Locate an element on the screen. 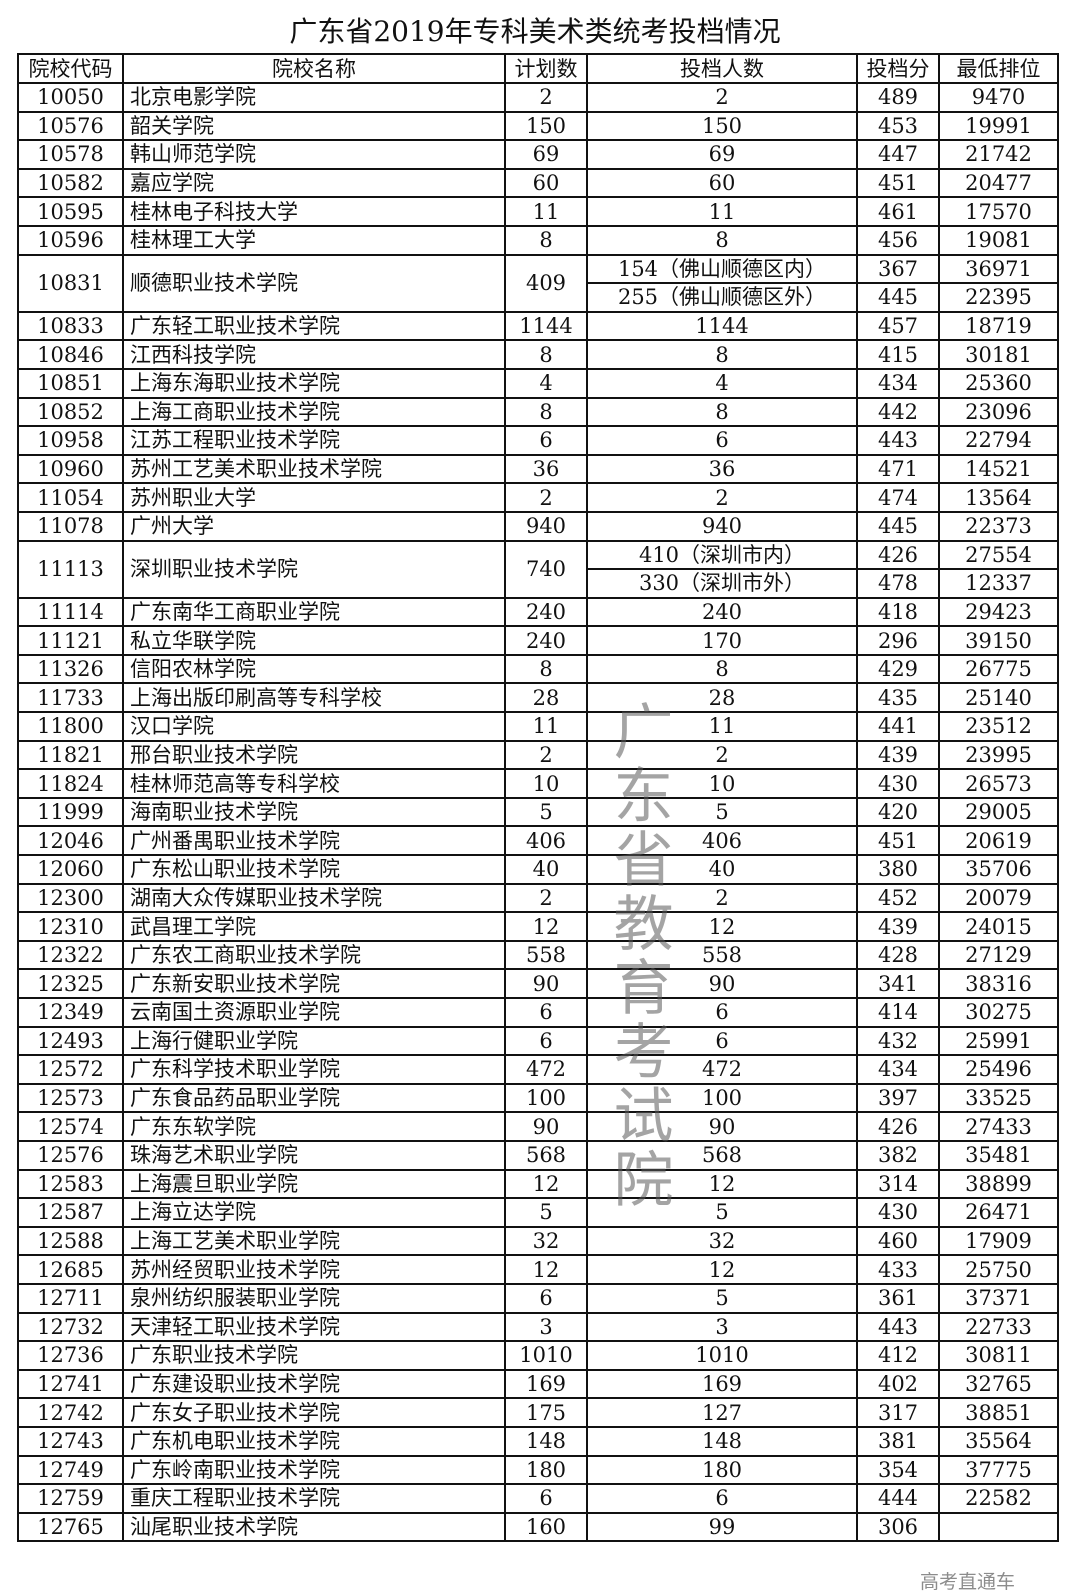 The height and width of the screenshot is (1594, 1070). school-code: 11121 is located at coordinates (70, 640).